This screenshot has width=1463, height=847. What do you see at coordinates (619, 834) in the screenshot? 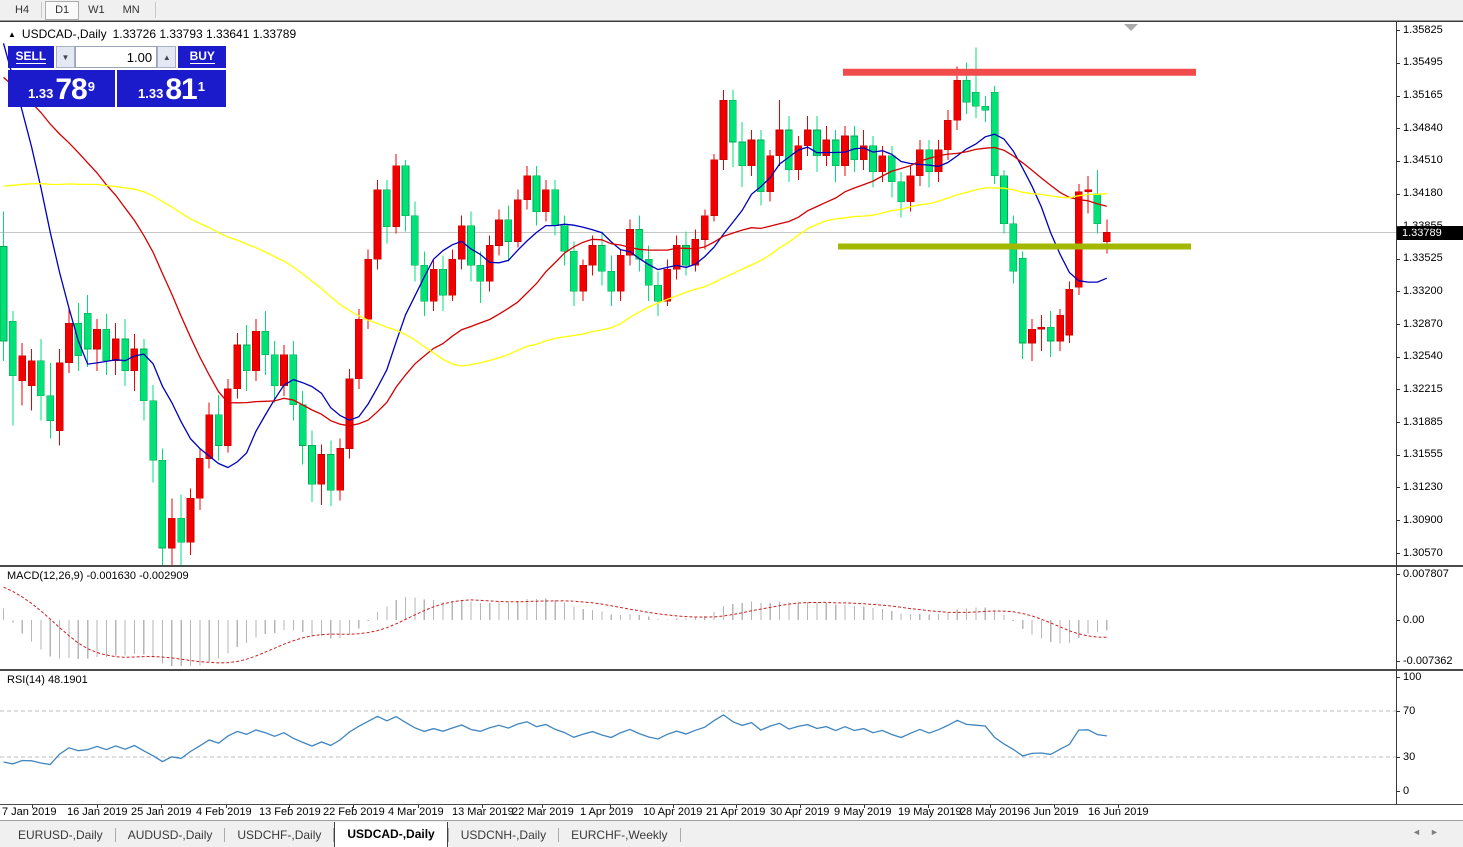
I see `chart-tab-eurchf: EURCHF-,Weekly` at bounding box center [619, 834].